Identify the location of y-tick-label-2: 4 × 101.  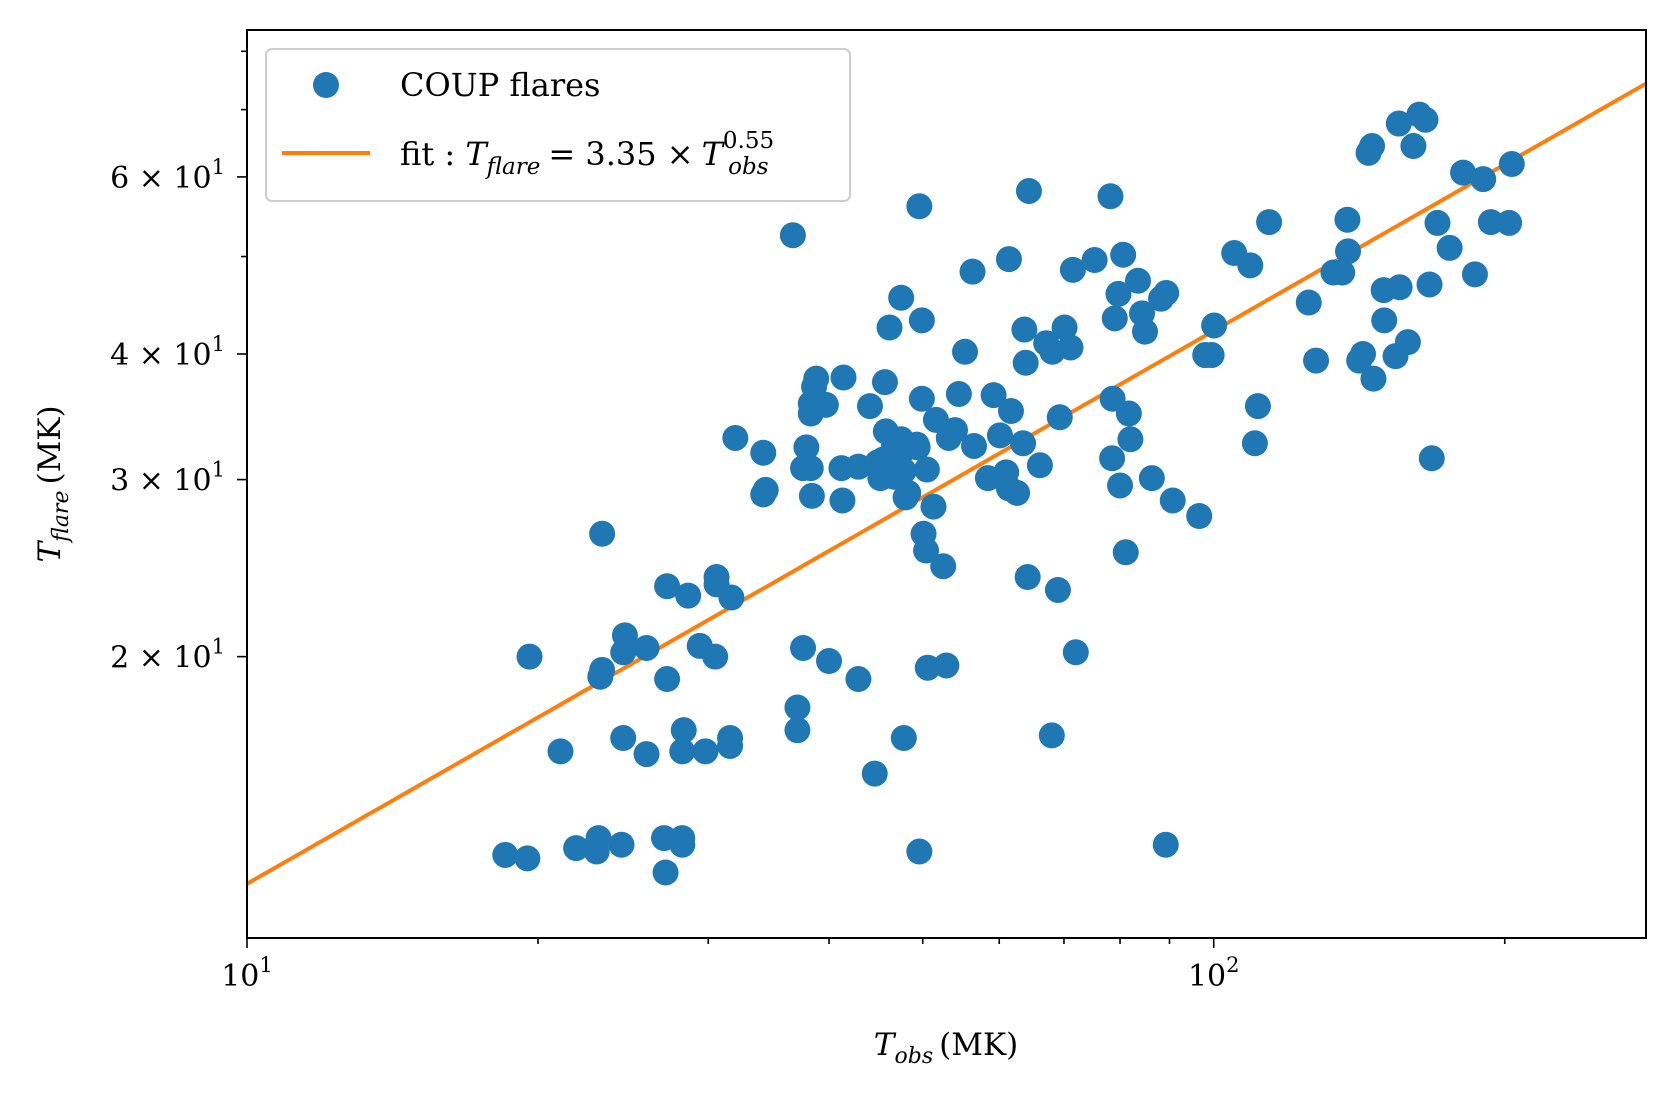
(167, 352).